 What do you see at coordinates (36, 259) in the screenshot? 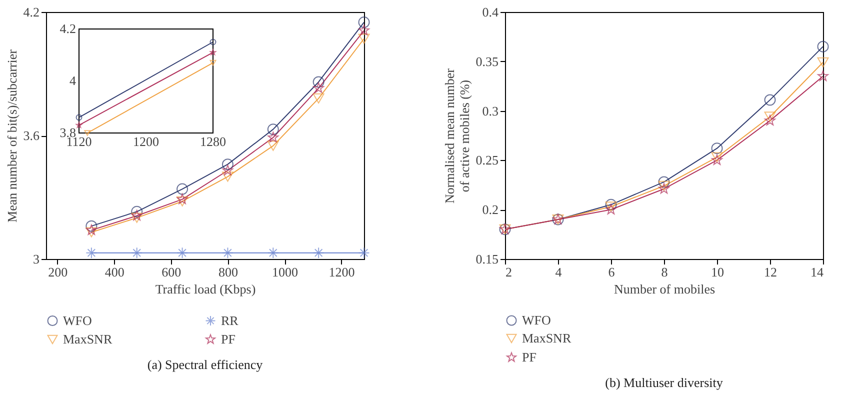
I see `y-tick-label: 3` at bounding box center [36, 259].